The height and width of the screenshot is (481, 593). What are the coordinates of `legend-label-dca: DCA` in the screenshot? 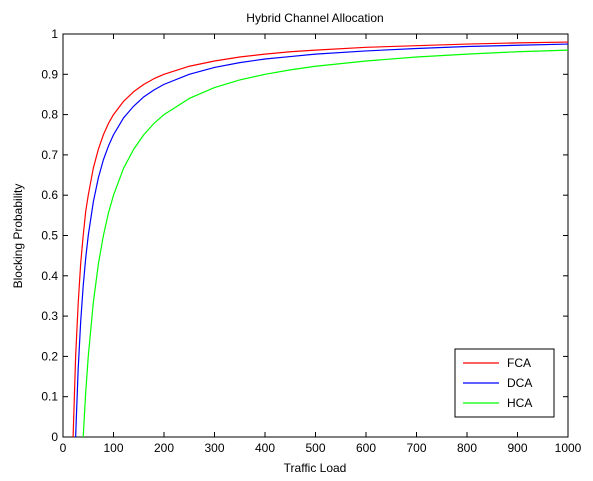 It's located at (519, 383).